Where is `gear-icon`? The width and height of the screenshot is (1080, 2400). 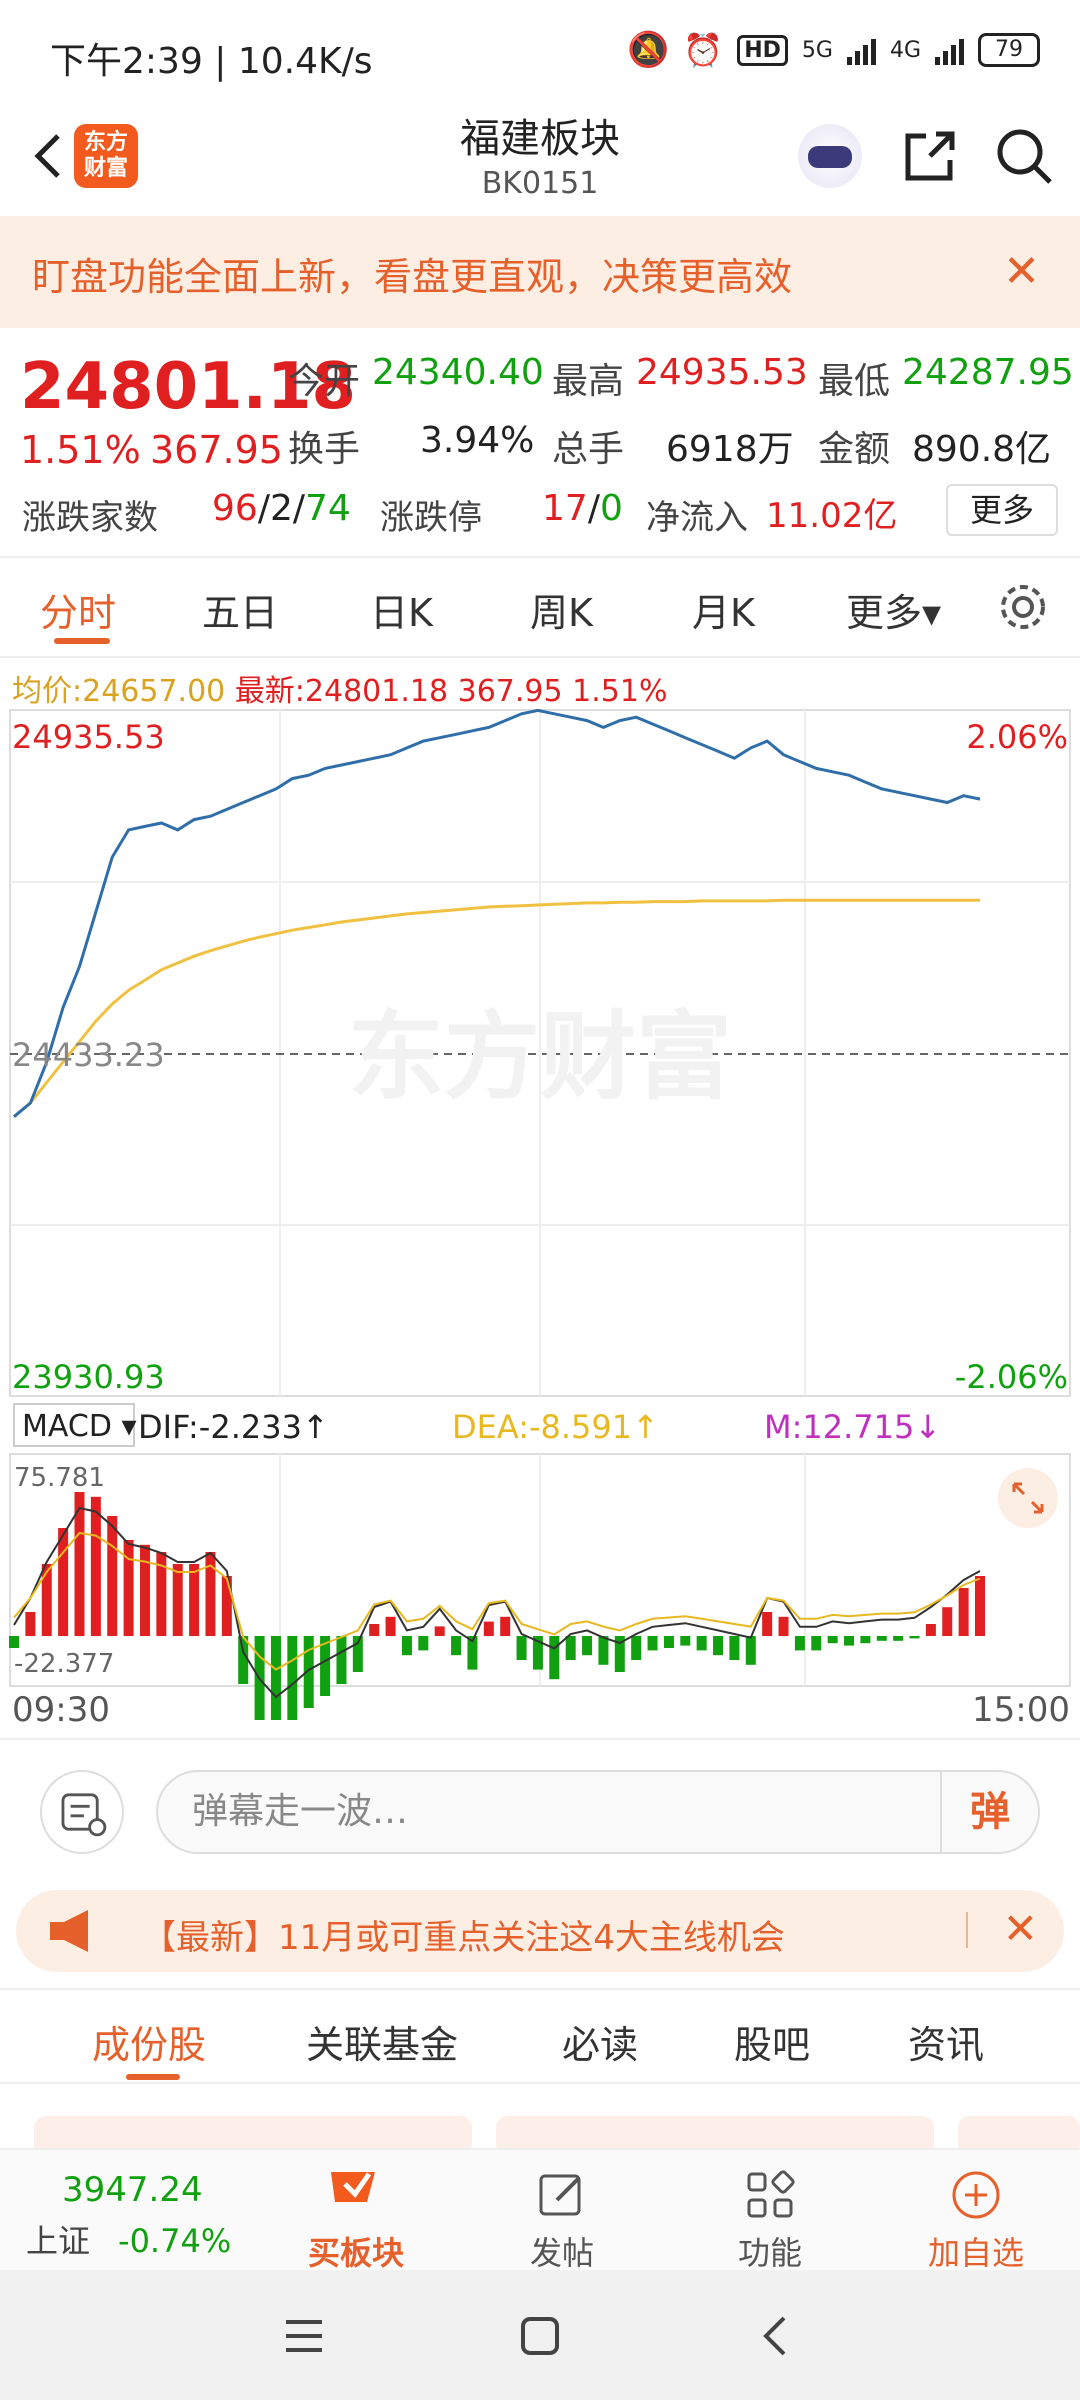
gear-icon is located at coordinates (1023, 607).